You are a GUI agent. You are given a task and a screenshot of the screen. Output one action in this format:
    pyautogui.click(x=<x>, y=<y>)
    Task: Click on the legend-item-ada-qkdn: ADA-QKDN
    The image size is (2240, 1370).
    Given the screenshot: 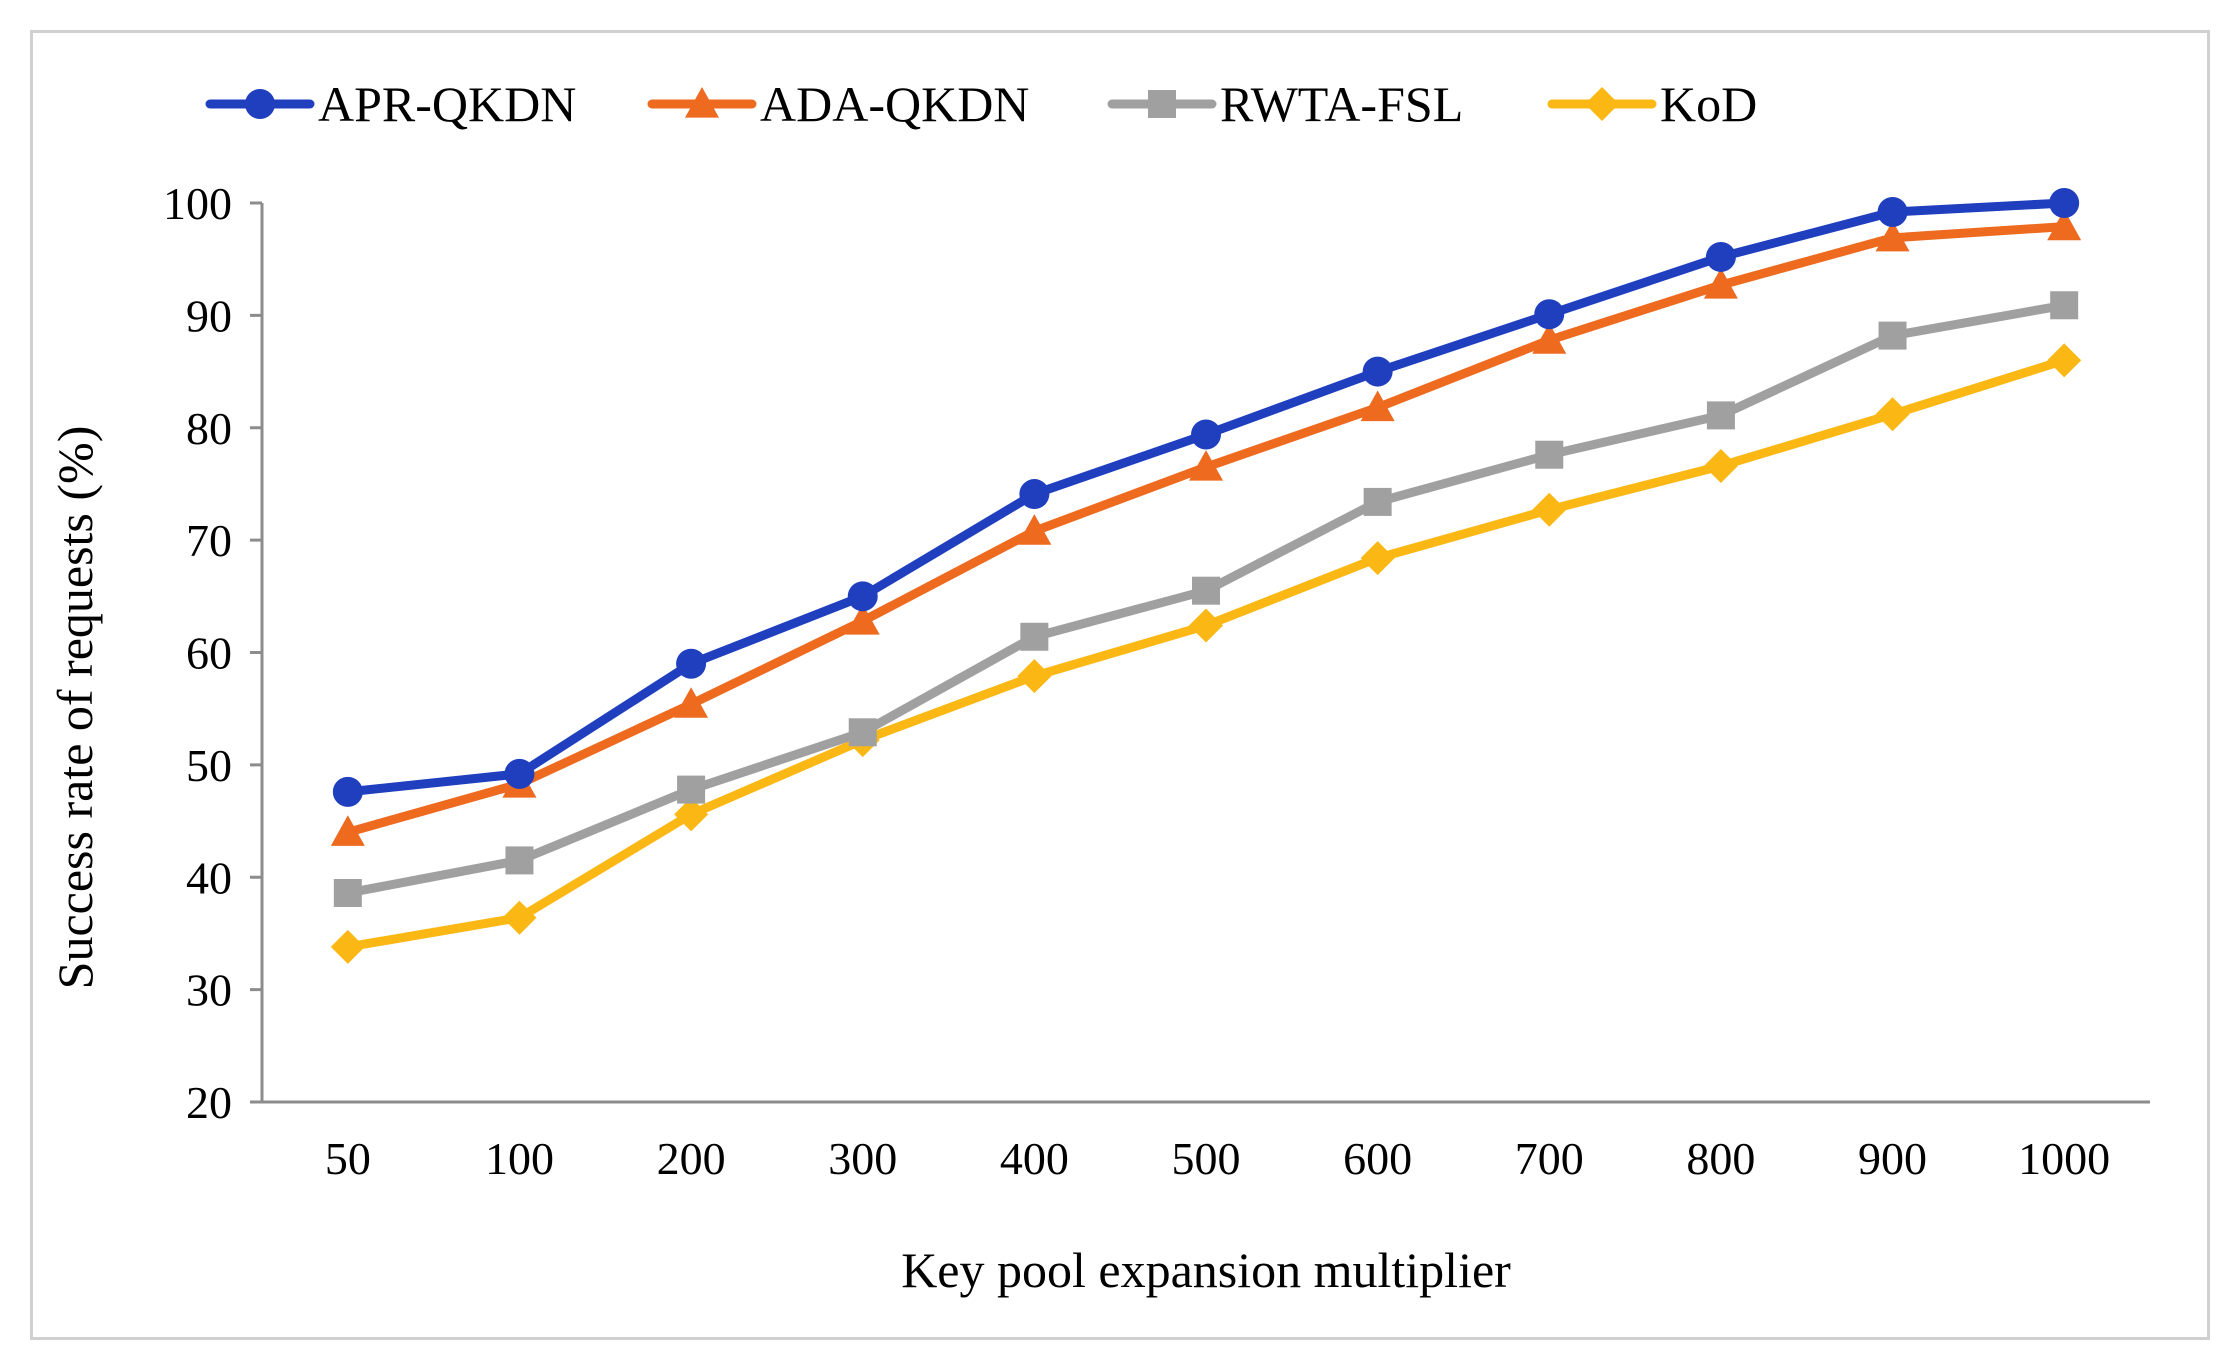 What is the action you would take?
    pyautogui.click(x=838, y=104)
    